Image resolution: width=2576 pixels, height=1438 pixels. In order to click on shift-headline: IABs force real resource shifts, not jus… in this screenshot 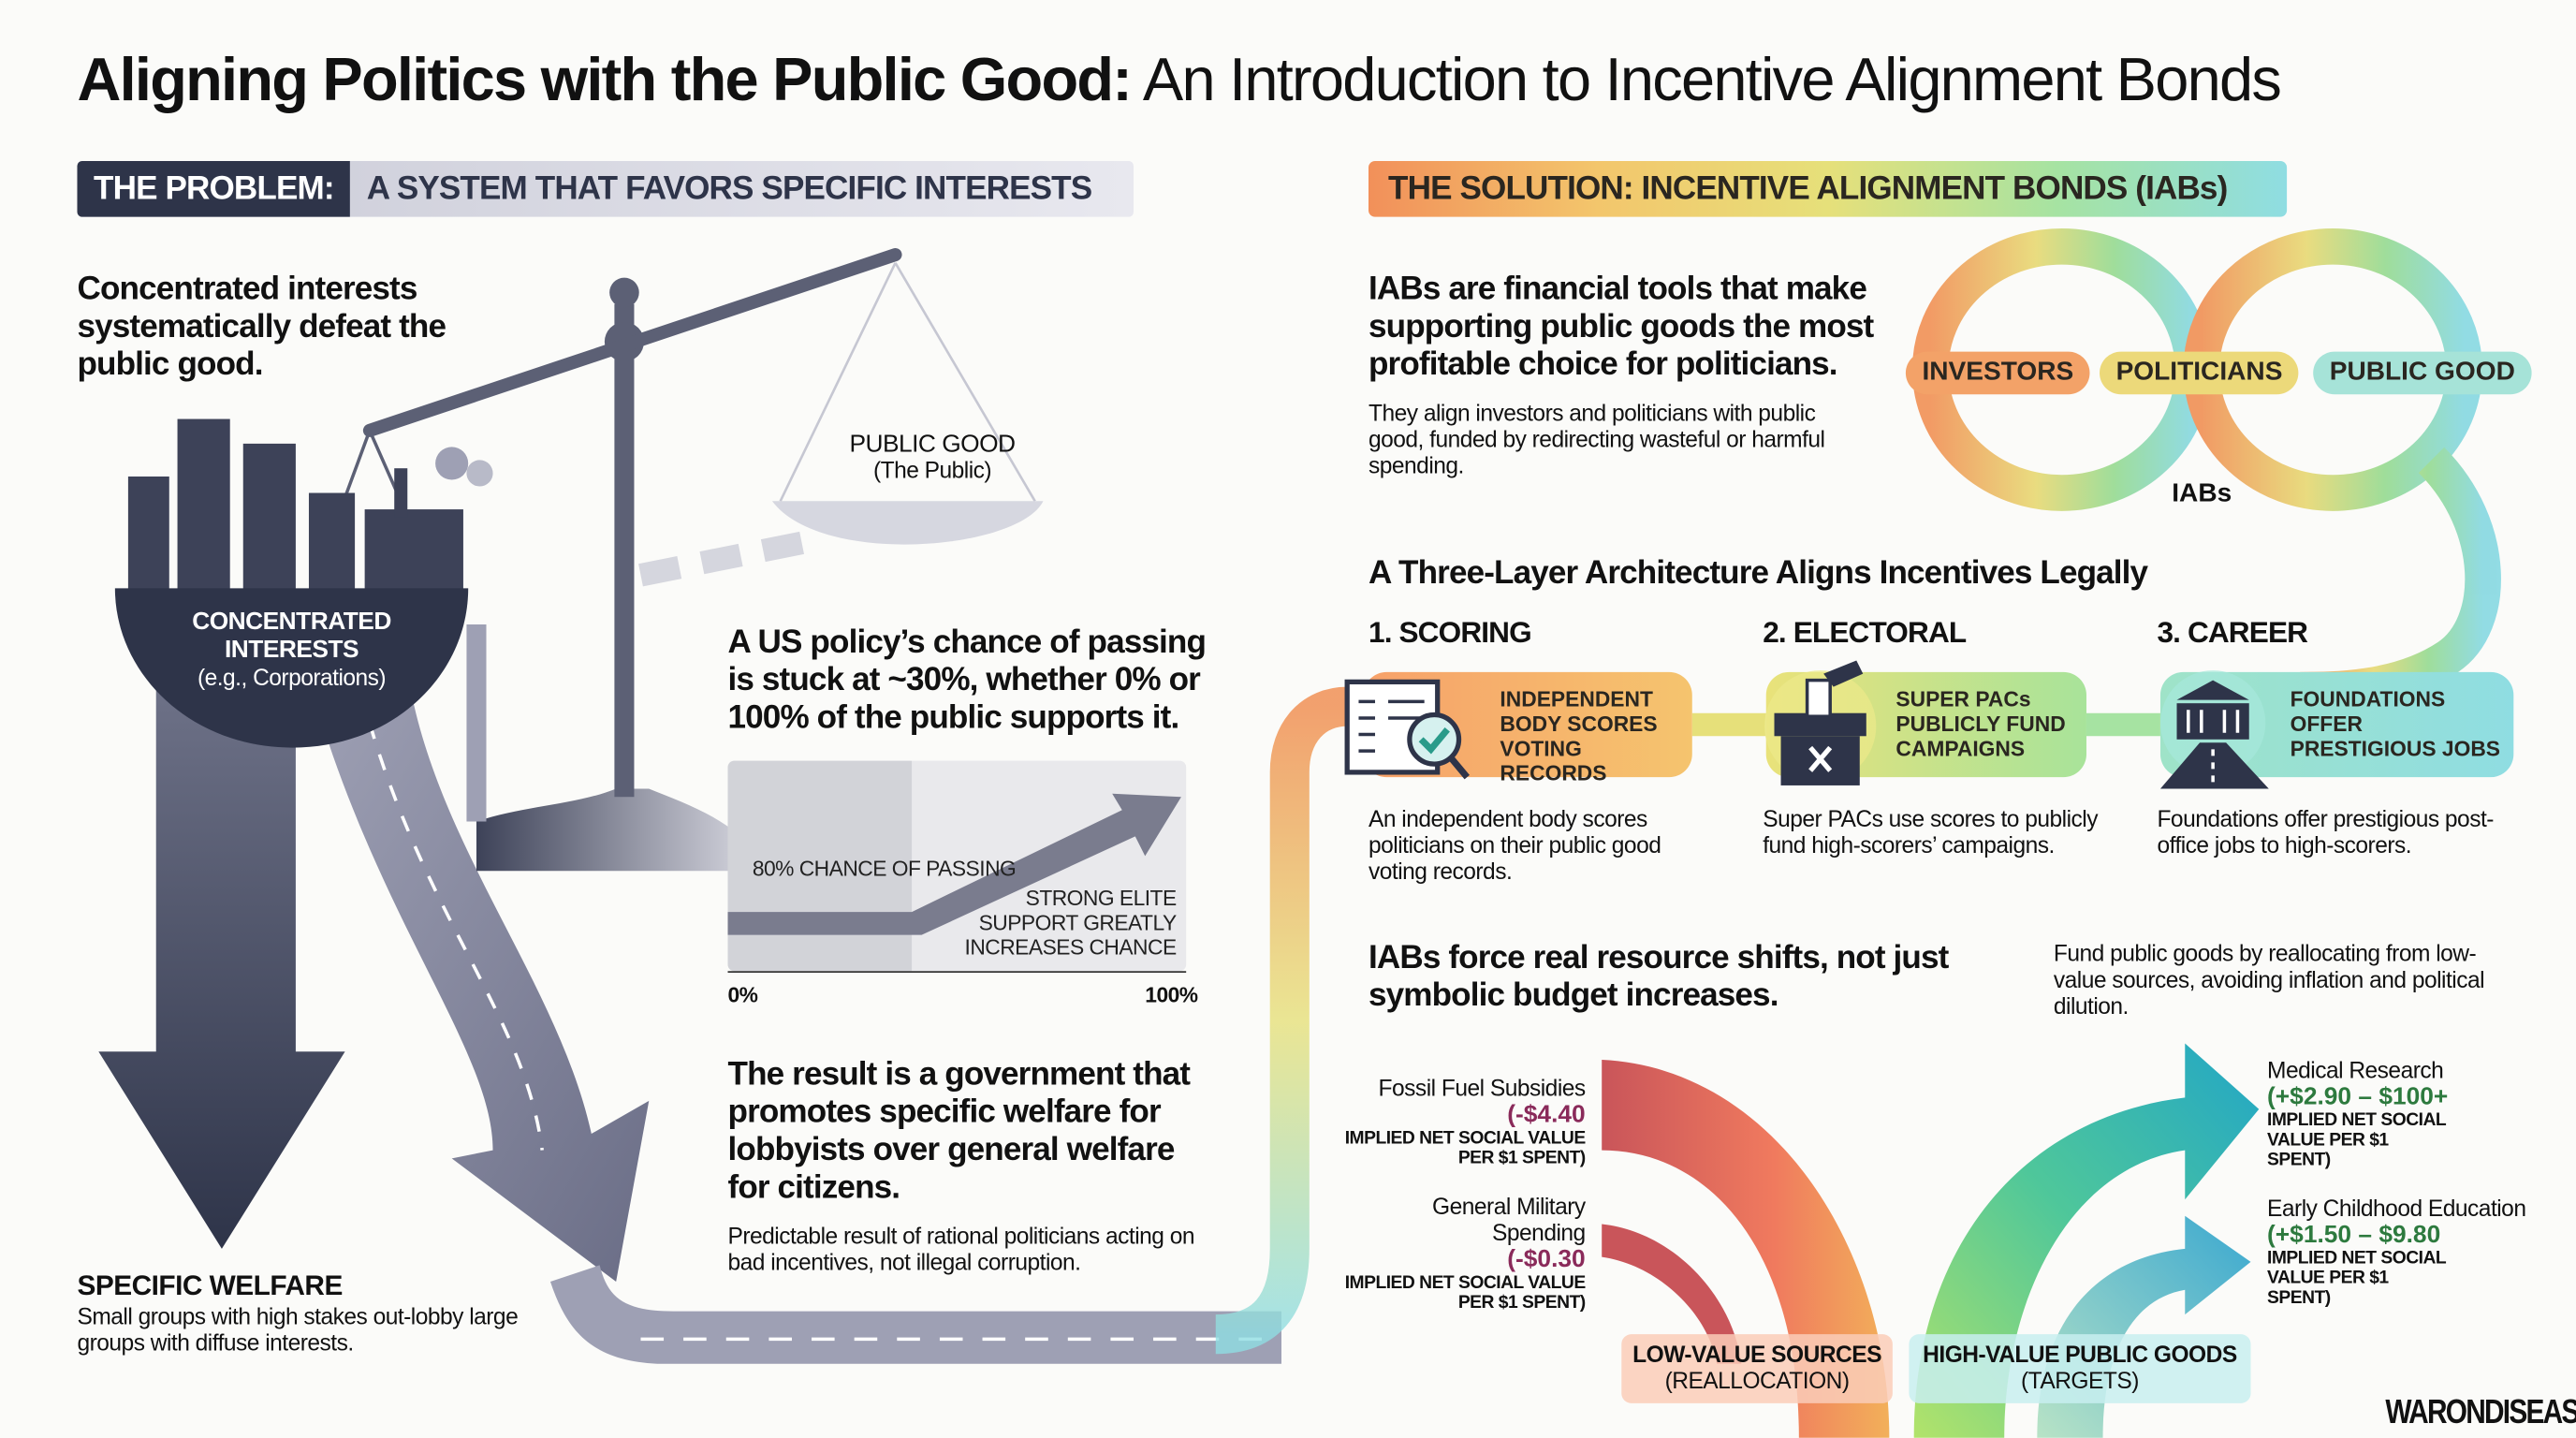, I will do `click(1658, 976)`.